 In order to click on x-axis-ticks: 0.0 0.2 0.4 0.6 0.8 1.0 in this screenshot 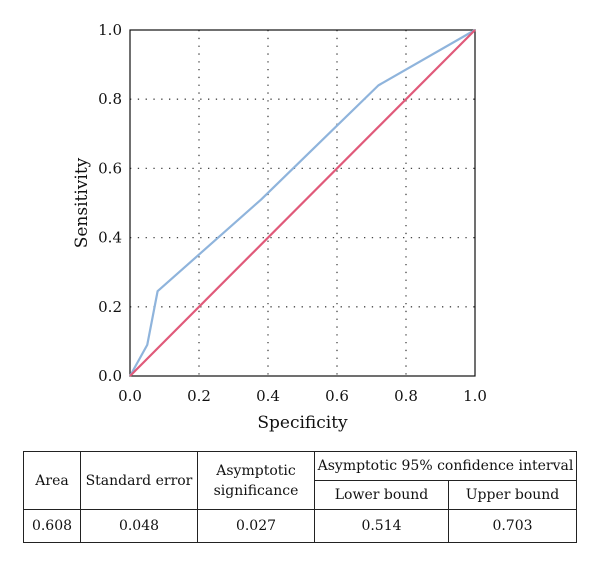, I will do `click(302, 396)`.